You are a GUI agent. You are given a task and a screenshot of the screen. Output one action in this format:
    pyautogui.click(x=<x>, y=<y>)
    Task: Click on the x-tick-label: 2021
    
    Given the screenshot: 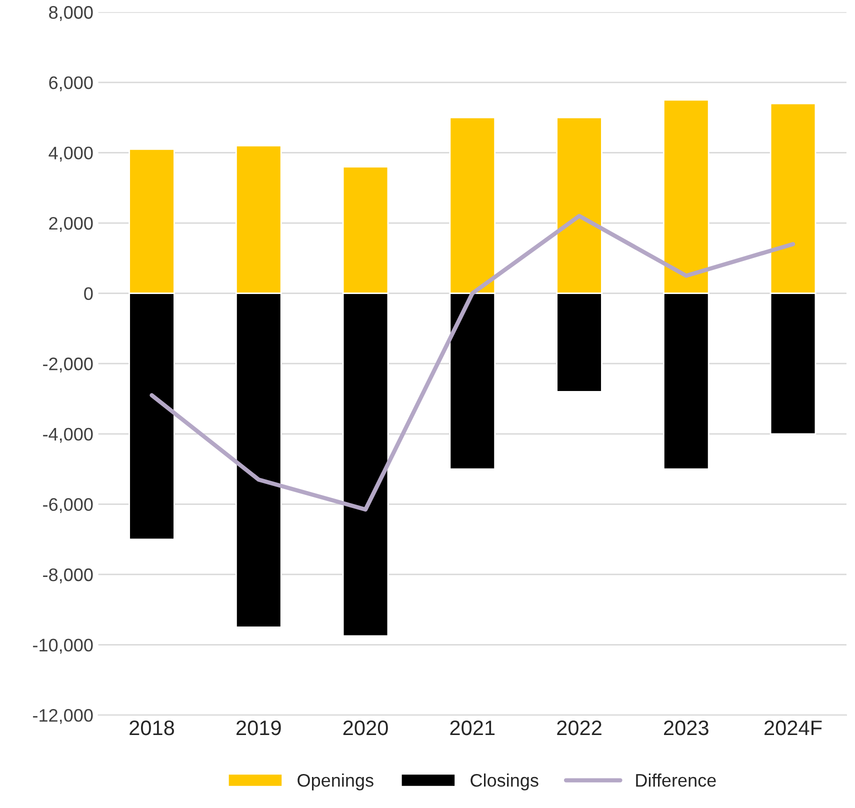 What is the action you would take?
    pyautogui.click(x=472, y=728)
    